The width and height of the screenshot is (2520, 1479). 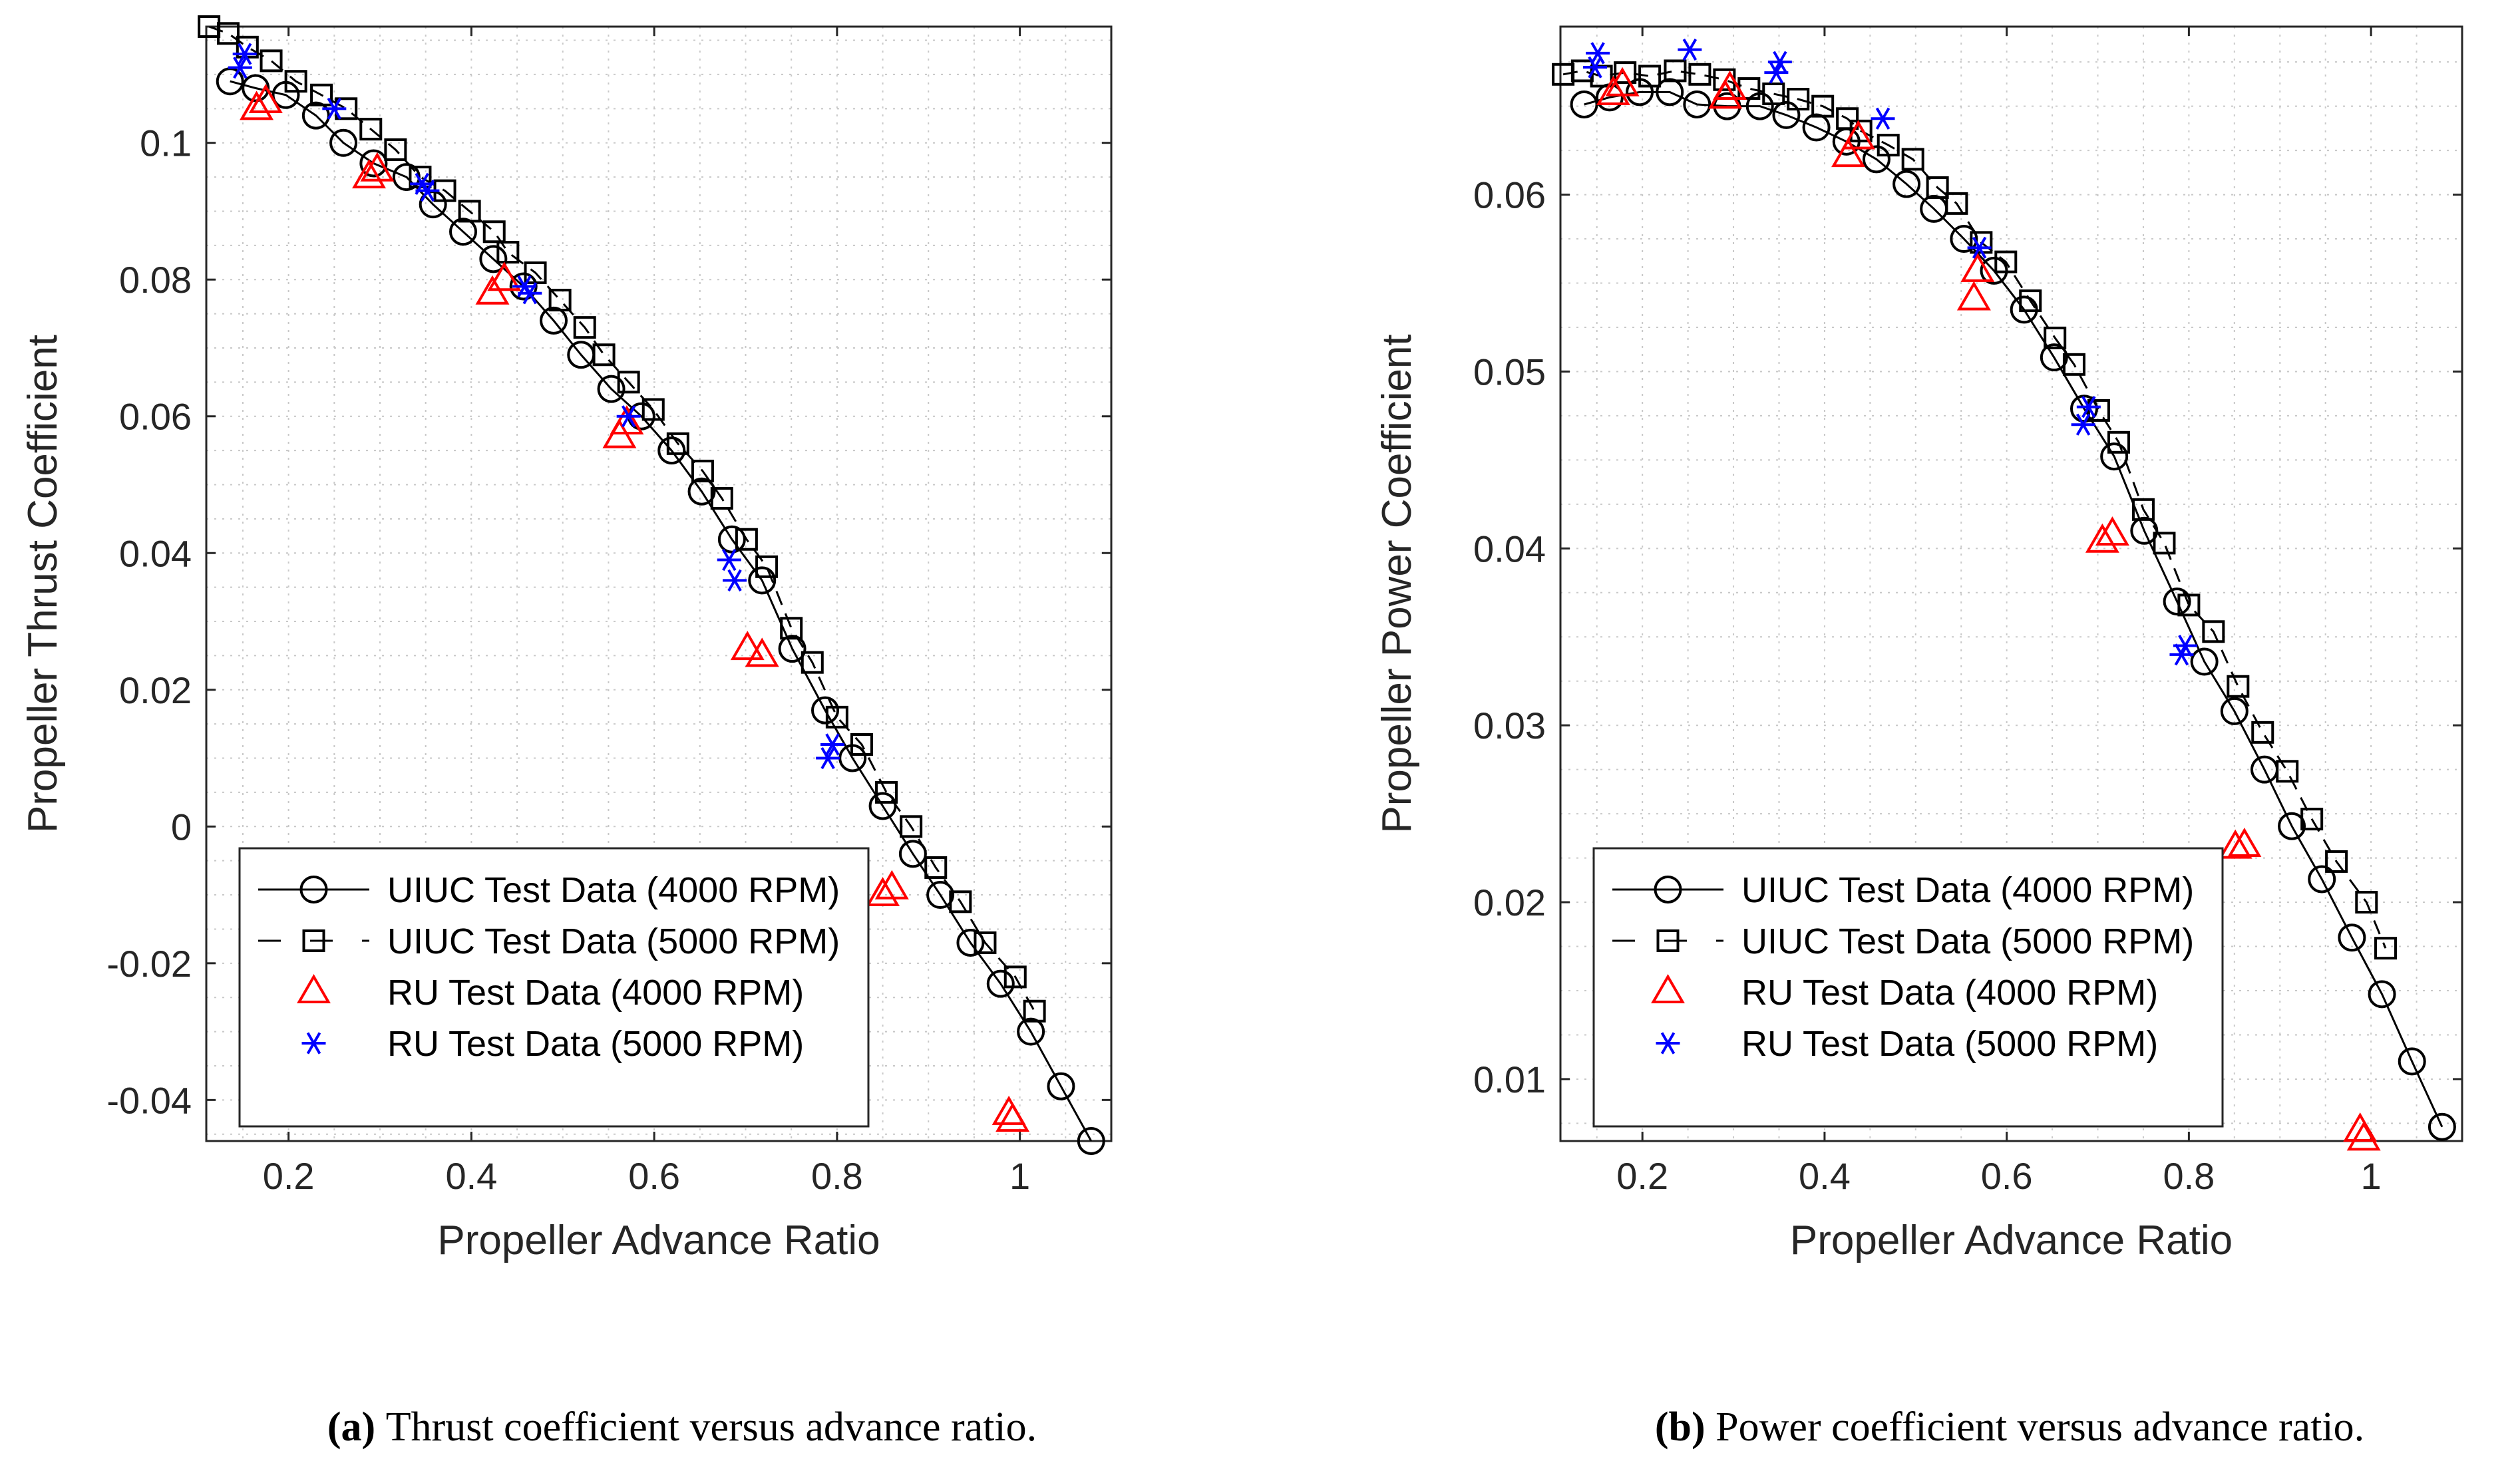 I want to click on y-tick-label: 0.04, so click(x=1509, y=549).